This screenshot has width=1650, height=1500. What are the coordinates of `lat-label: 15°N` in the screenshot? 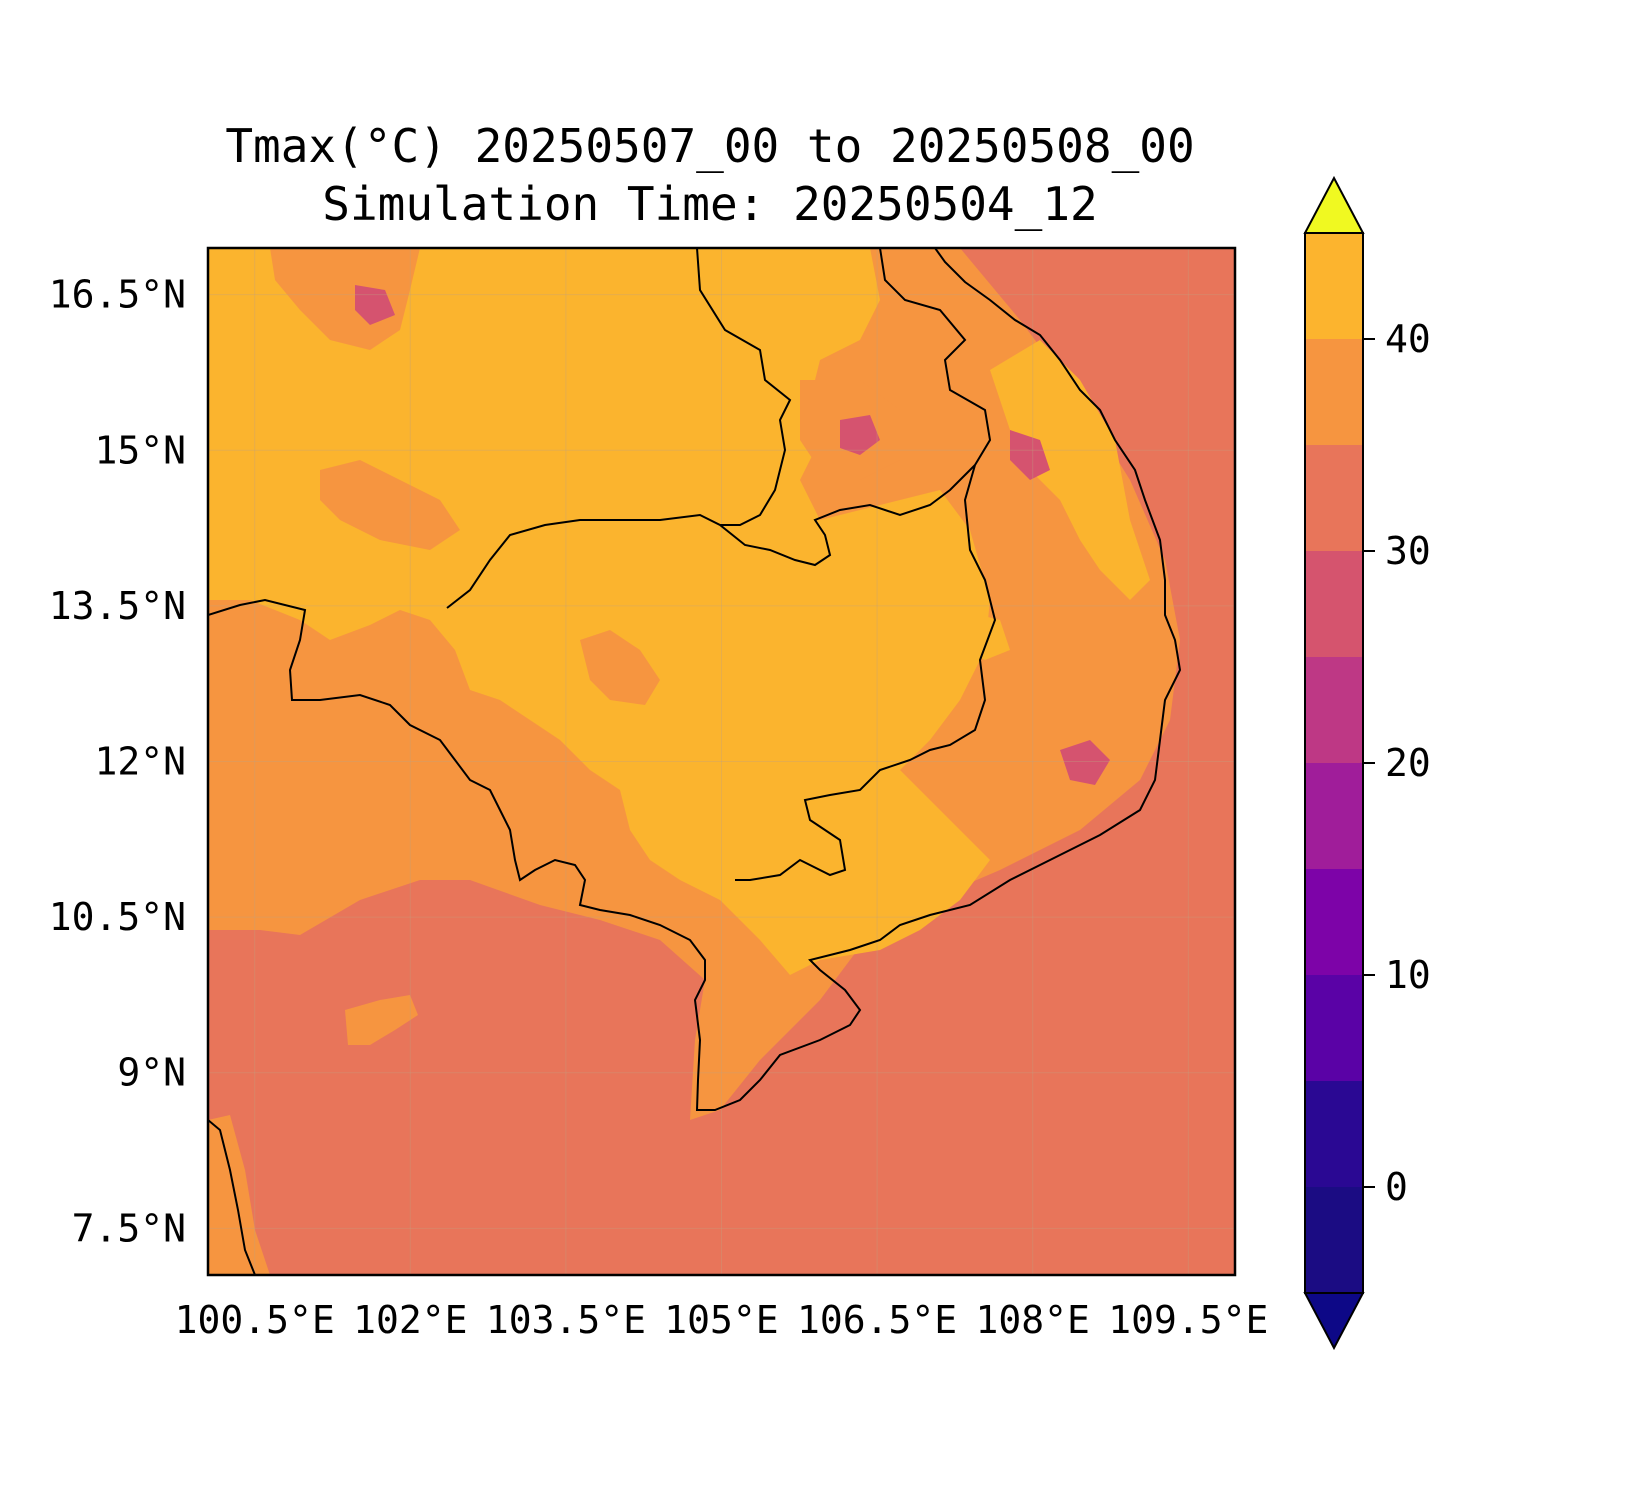 It's located at (140, 450).